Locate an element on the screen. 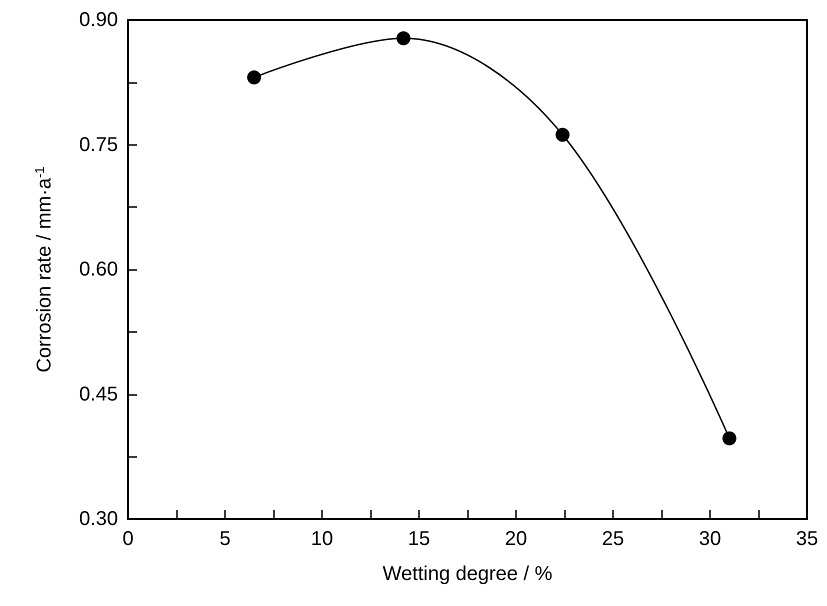 The height and width of the screenshot is (606, 827). y-tick-label: 0.60 is located at coordinates (98, 269).